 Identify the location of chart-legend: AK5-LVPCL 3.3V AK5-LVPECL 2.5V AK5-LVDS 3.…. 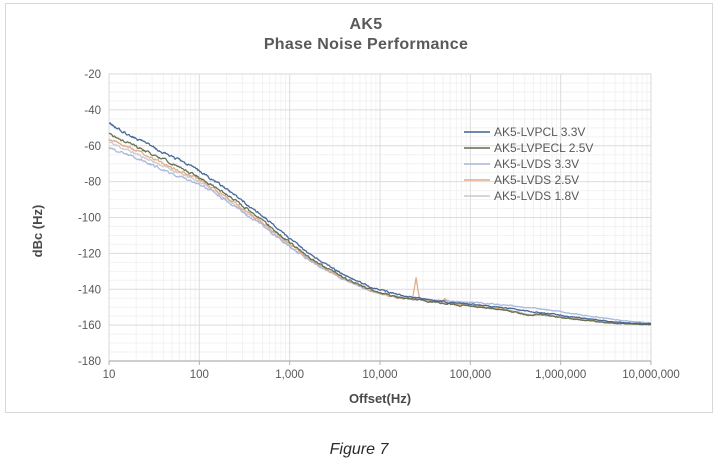
(528, 164).